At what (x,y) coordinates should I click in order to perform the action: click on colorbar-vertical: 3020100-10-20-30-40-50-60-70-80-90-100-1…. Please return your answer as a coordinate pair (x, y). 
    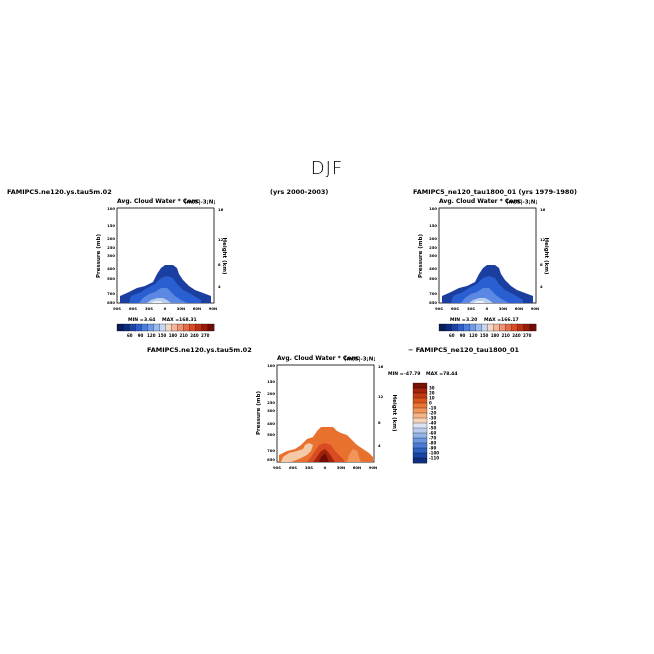
    Looking at the image, I should click on (425, 423).